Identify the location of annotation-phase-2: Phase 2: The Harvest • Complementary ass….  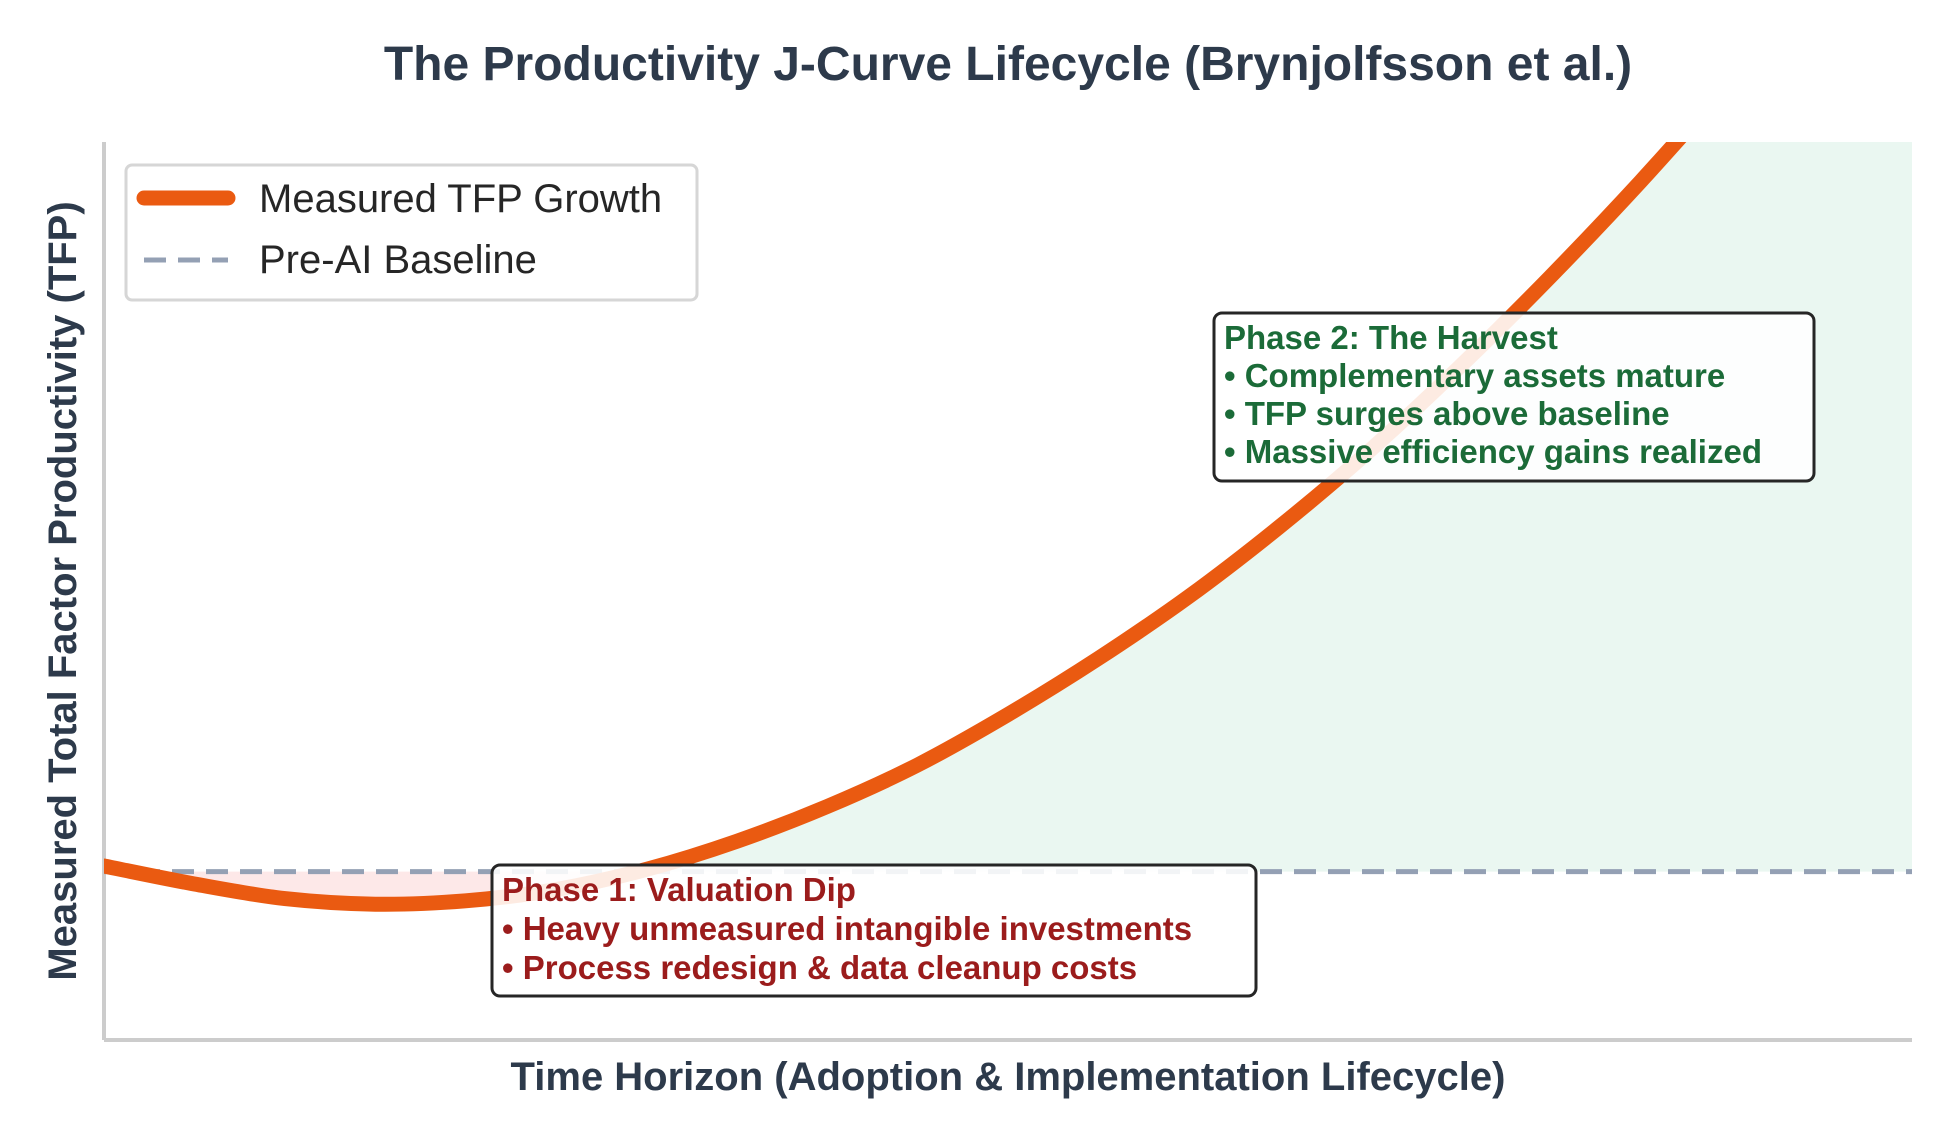
(1514, 397).